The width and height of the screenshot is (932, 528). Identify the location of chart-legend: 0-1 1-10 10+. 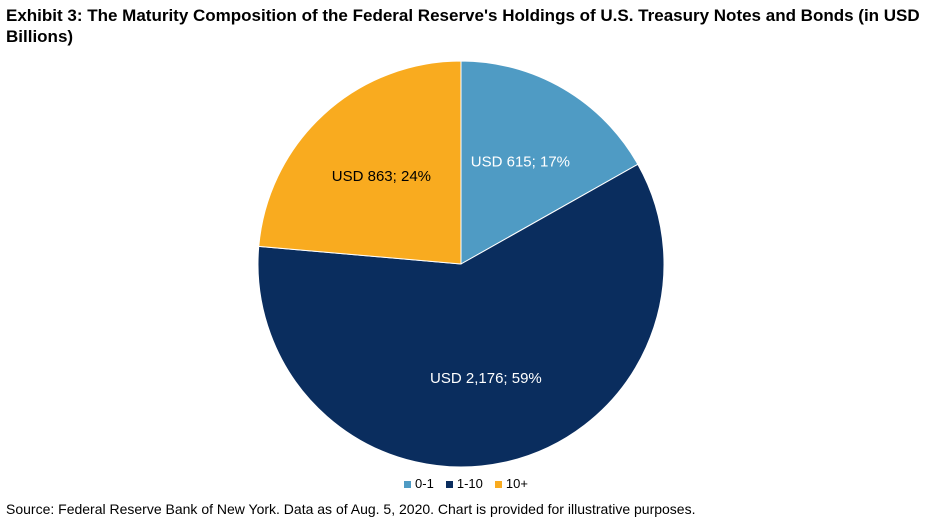
(466, 484).